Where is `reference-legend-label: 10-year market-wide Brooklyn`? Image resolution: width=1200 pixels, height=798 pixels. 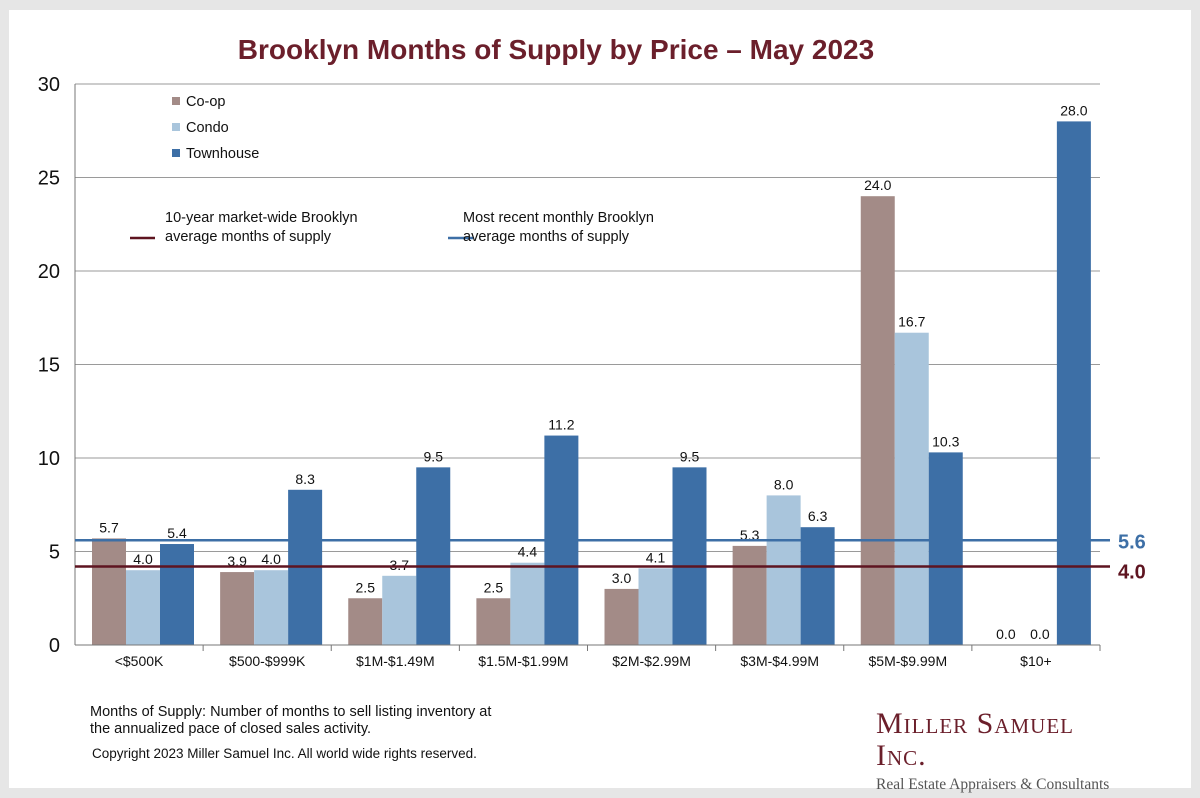 reference-legend-label: 10-year market-wide Brooklyn is located at coordinates (261, 218).